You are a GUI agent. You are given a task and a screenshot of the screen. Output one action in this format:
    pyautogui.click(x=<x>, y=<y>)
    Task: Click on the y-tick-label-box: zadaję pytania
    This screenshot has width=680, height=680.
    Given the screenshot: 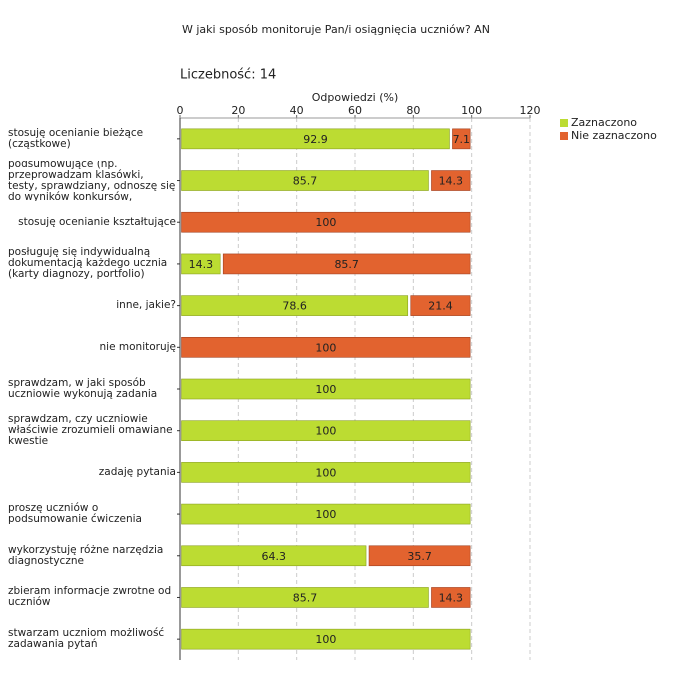 What is the action you would take?
    pyautogui.click(x=137, y=471)
    